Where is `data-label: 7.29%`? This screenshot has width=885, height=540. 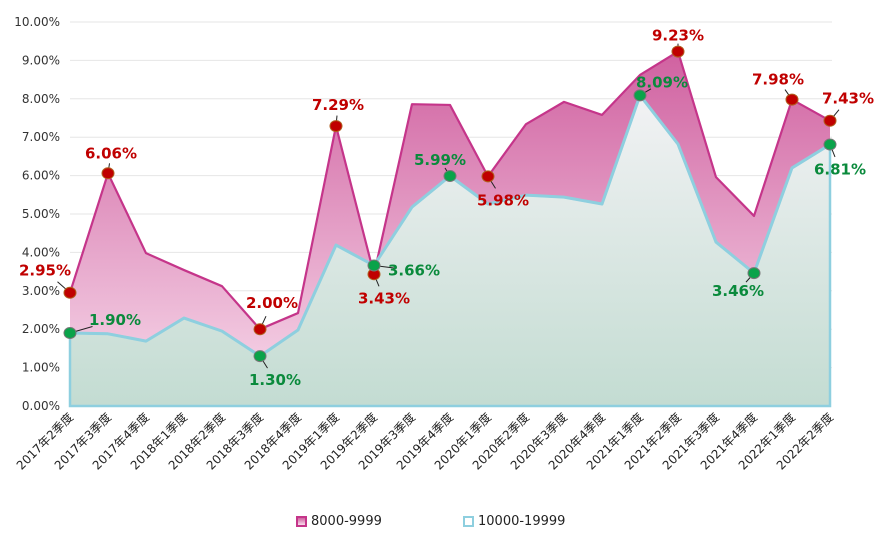
data-label: 7.29% is located at coordinates (338, 105).